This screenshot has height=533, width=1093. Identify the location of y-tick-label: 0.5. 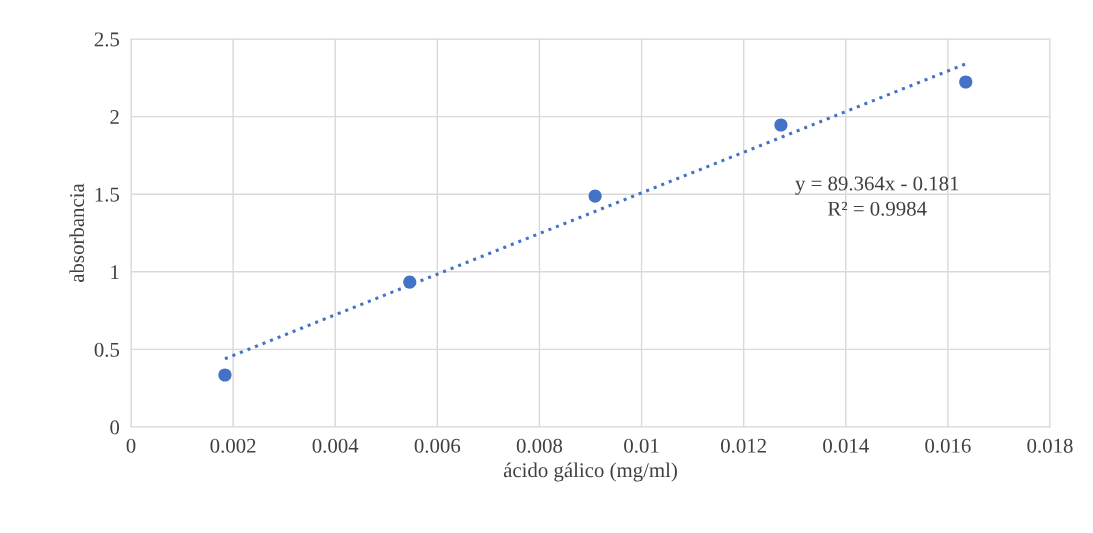
(107, 349).